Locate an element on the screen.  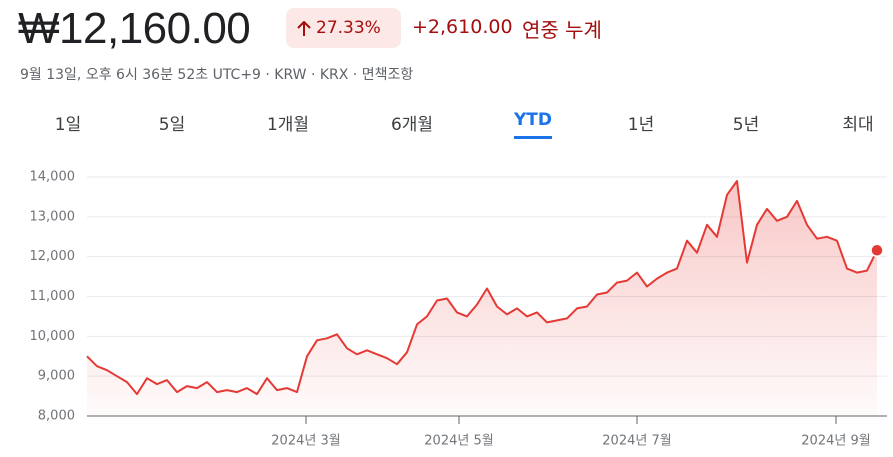
tab: YTD is located at coordinates (533, 124).